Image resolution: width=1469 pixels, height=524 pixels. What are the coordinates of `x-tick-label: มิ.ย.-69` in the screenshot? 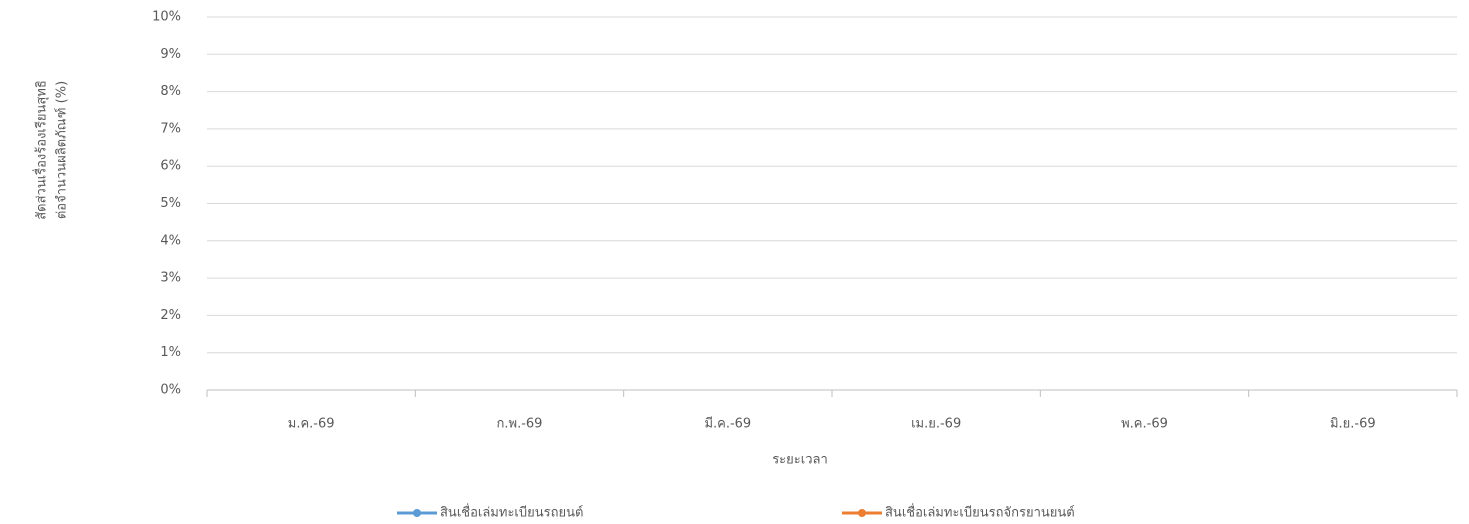 It's located at (1353, 424).